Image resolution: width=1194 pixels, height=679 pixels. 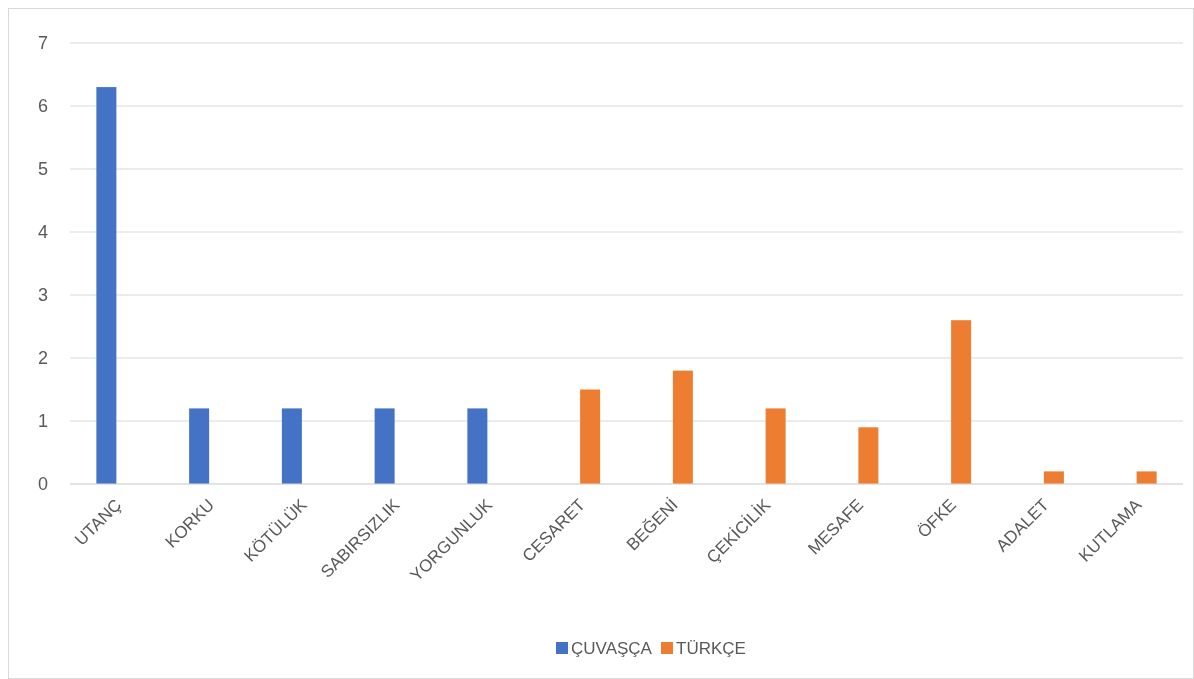 What do you see at coordinates (42, 232) in the screenshot?
I see `y-tick-label: 4` at bounding box center [42, 232].